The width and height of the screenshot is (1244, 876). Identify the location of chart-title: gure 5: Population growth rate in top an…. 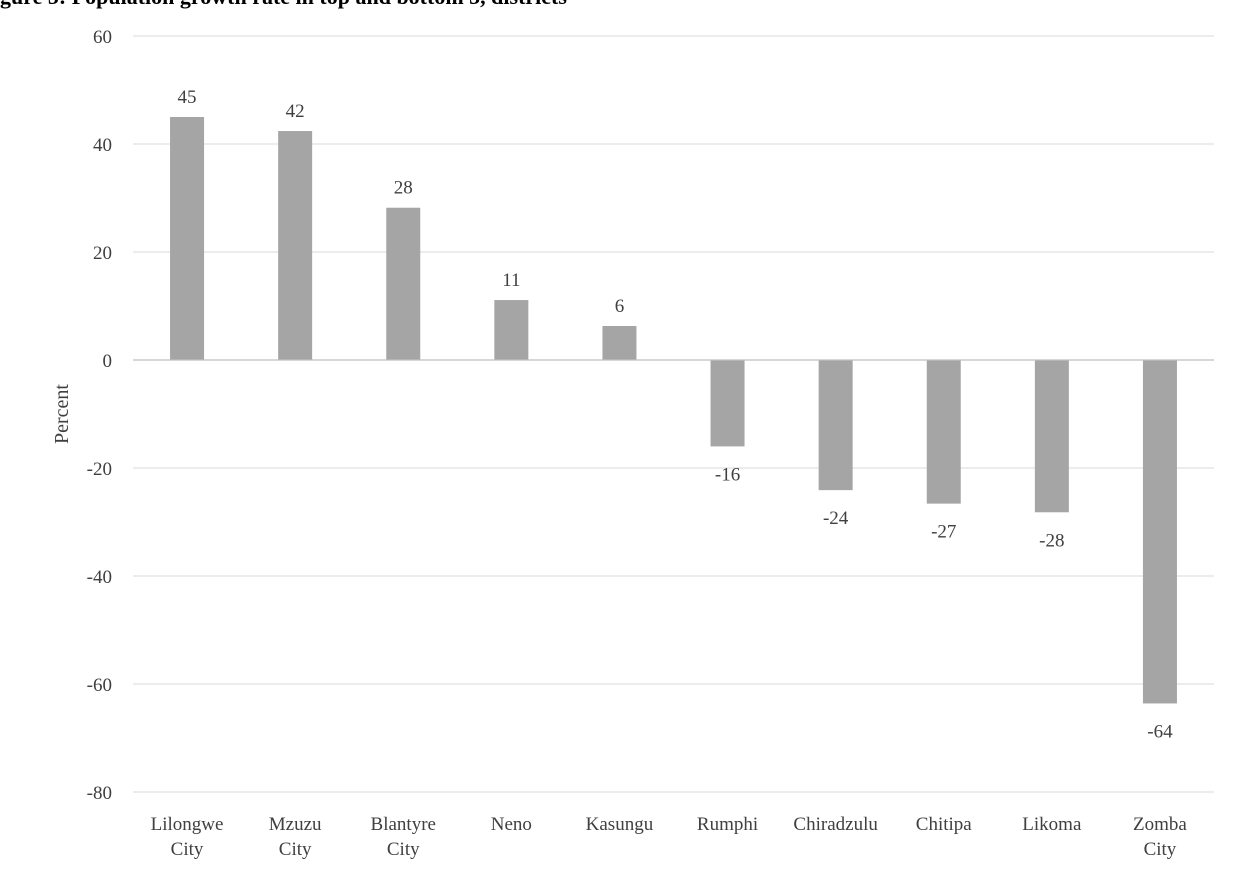
(283, 5).